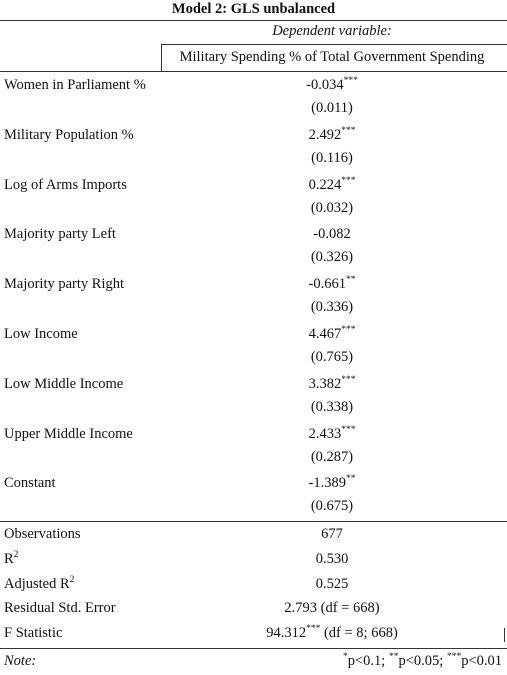 This screenshot has width=507, height=675. What do you see at coordinates (60, 608) in the screenshot?
I see `residual-std-error-label: Residual Std. Error` at bounding box center [60, 608].